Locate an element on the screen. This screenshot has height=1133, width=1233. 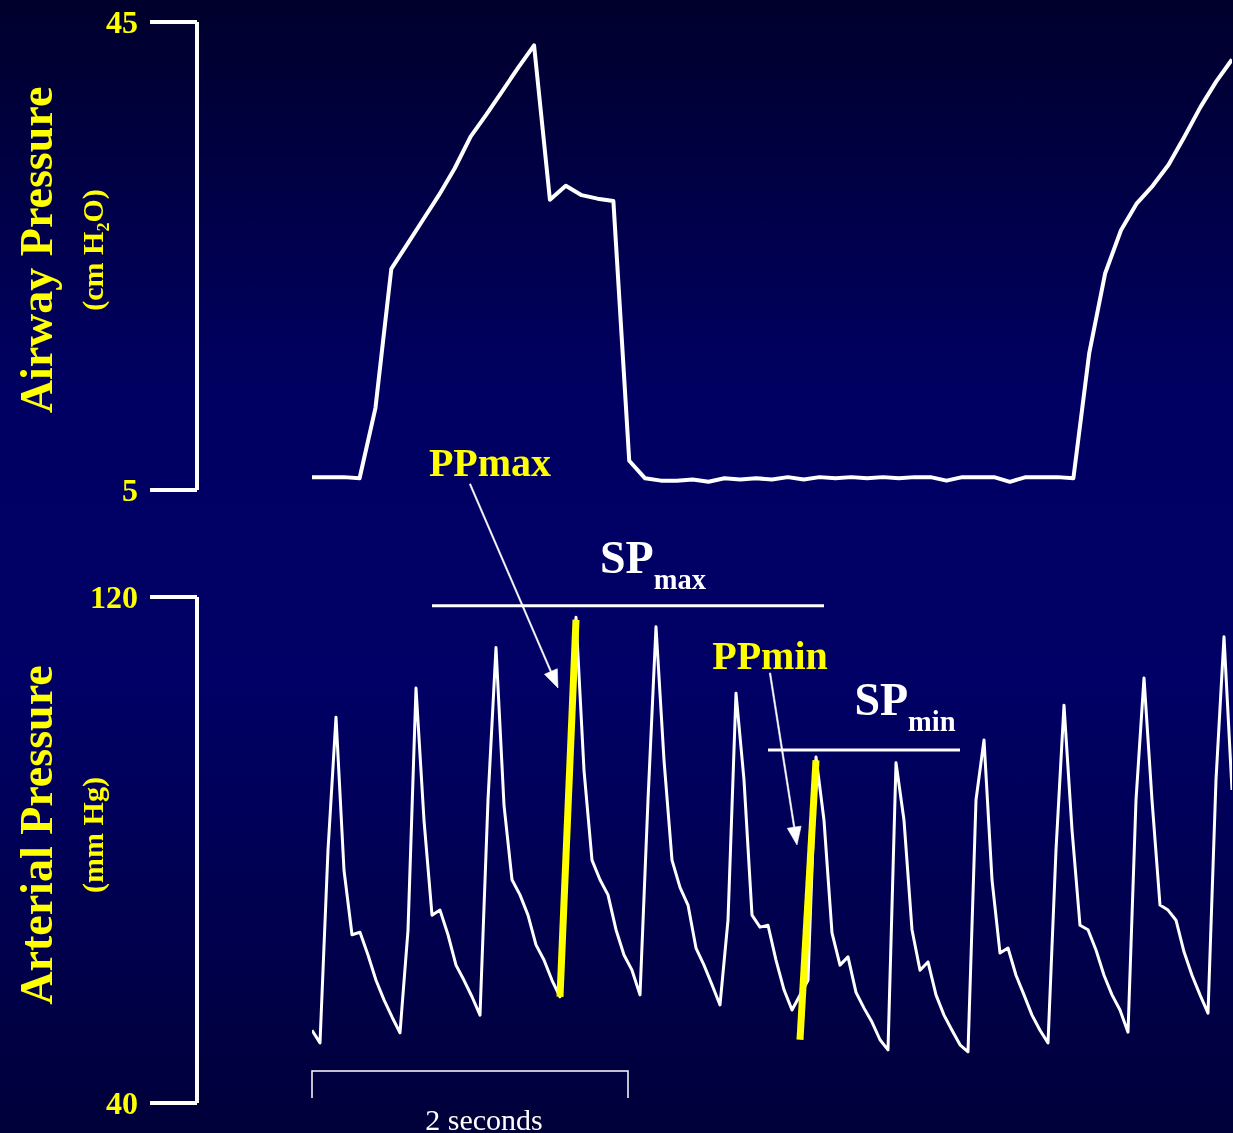
annotation: PPmin is located at coordinates (770, 655).